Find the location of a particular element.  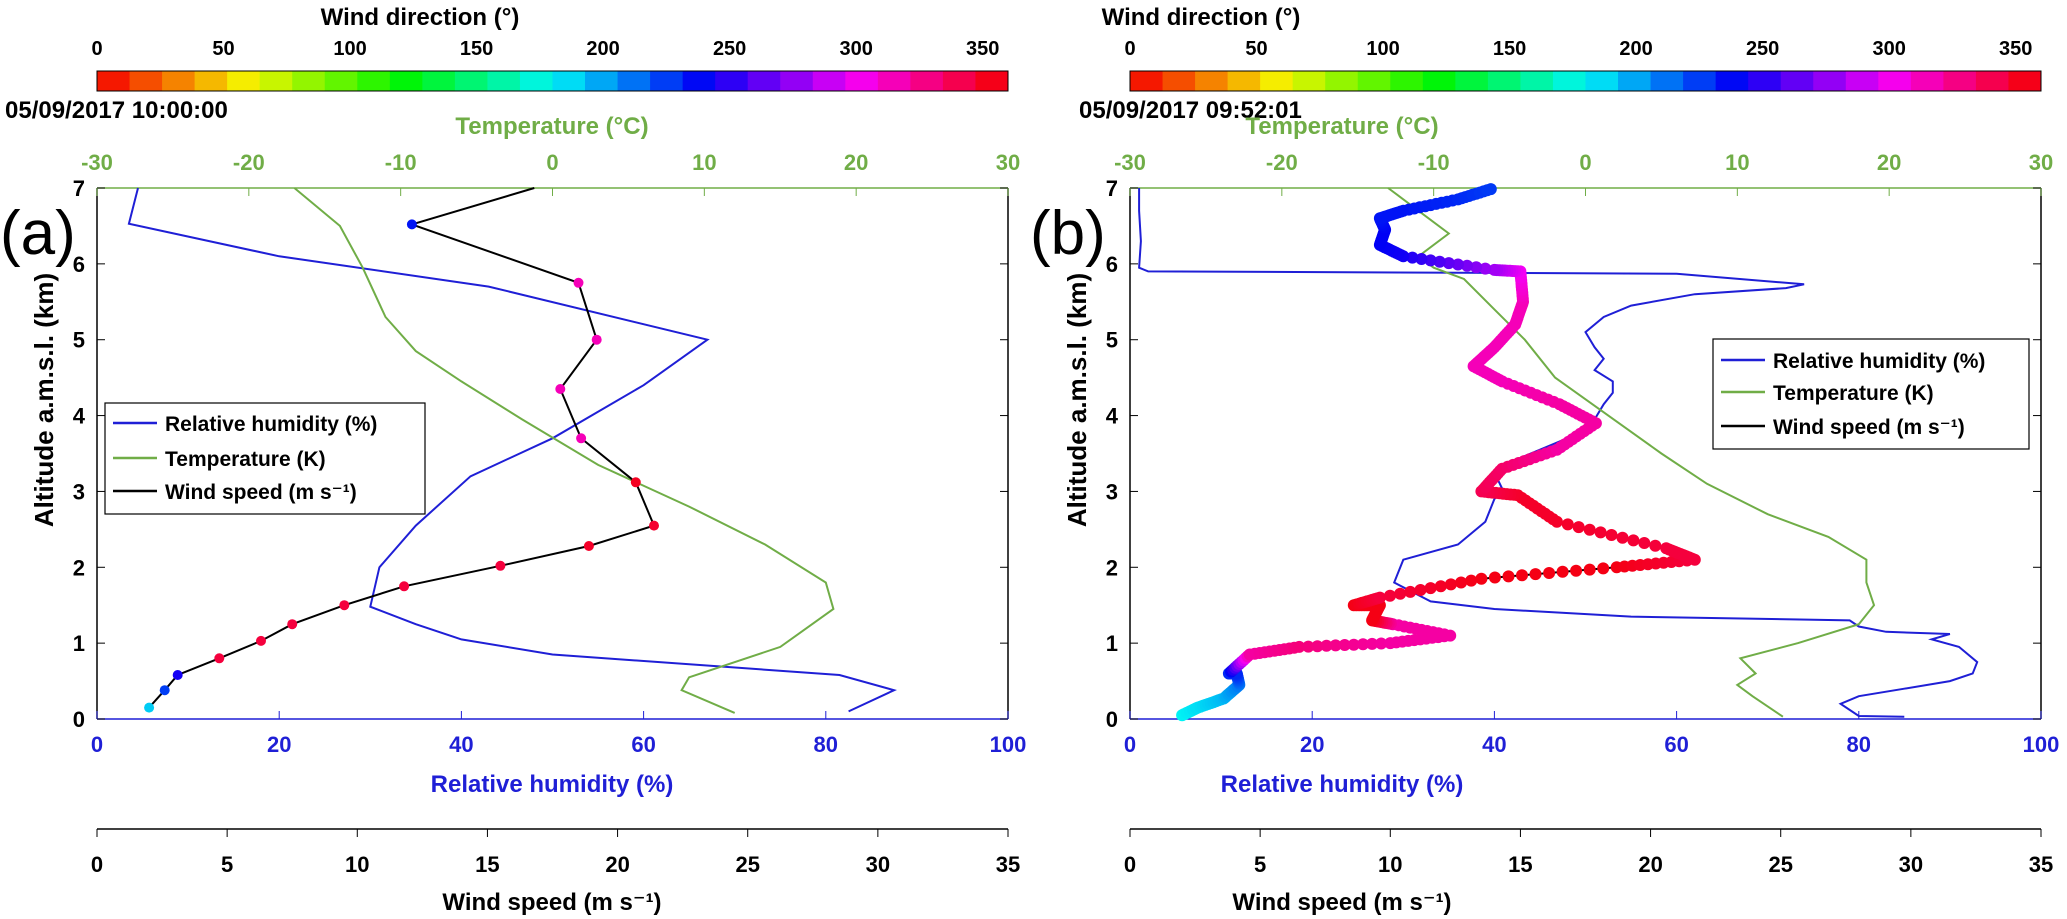

colorbar-tick-label: 150 is located at coordinates (476, 49).